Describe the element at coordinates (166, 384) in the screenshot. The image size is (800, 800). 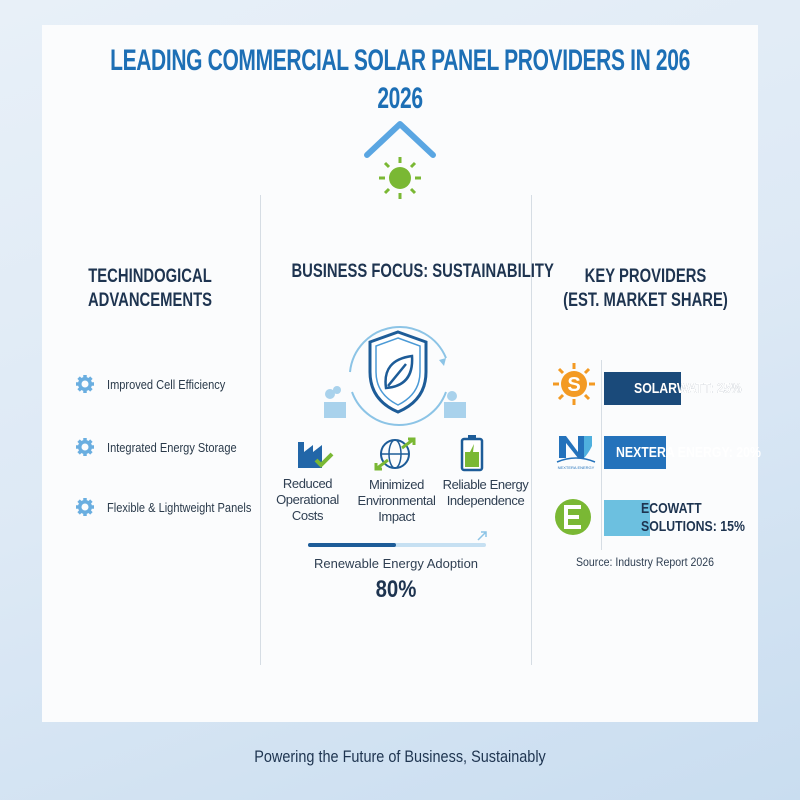
I see `tech-item-label: Improved Cell Efficiency` at that location.